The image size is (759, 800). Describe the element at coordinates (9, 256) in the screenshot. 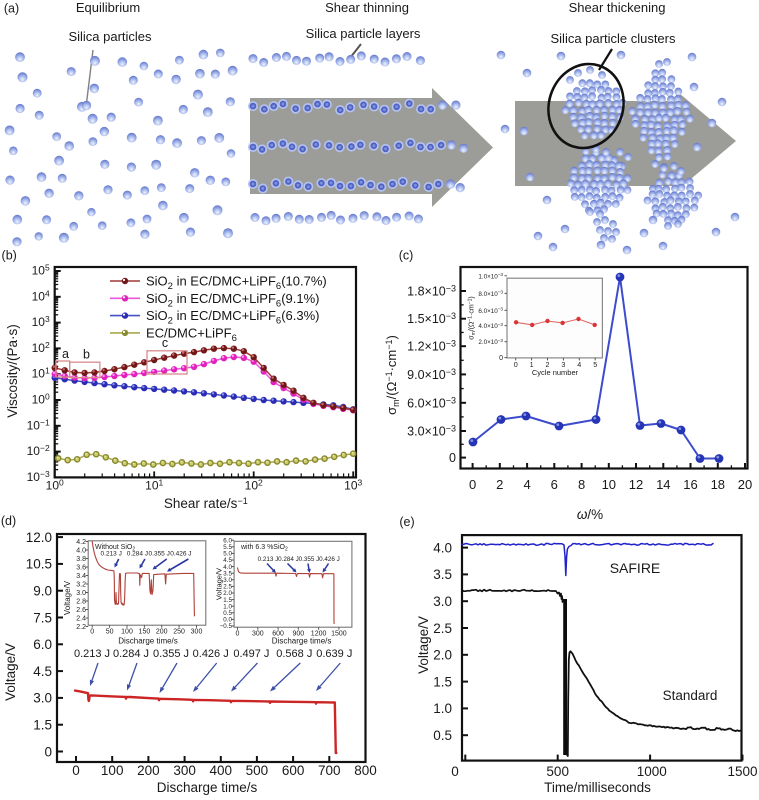

I see `svg-text: (b)` at that location.